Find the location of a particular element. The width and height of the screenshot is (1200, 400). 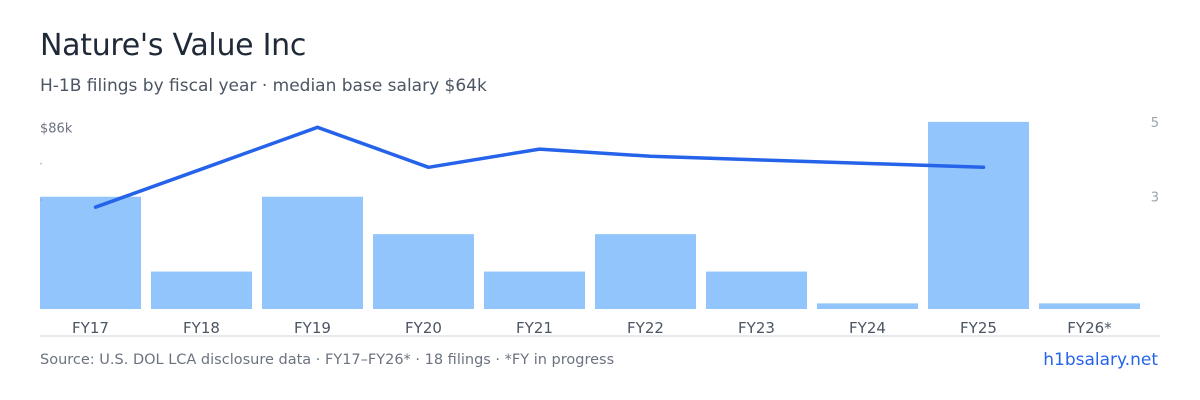

bar-fy22 is located at coordinates (645, 271).